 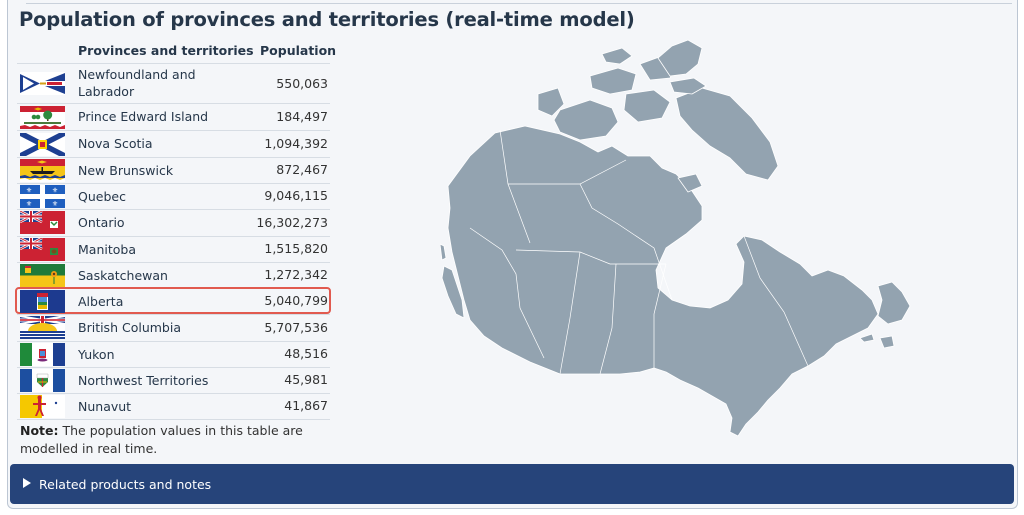 I want to click on column-header-province: Provinces and territories, so click(x=166, y=50).